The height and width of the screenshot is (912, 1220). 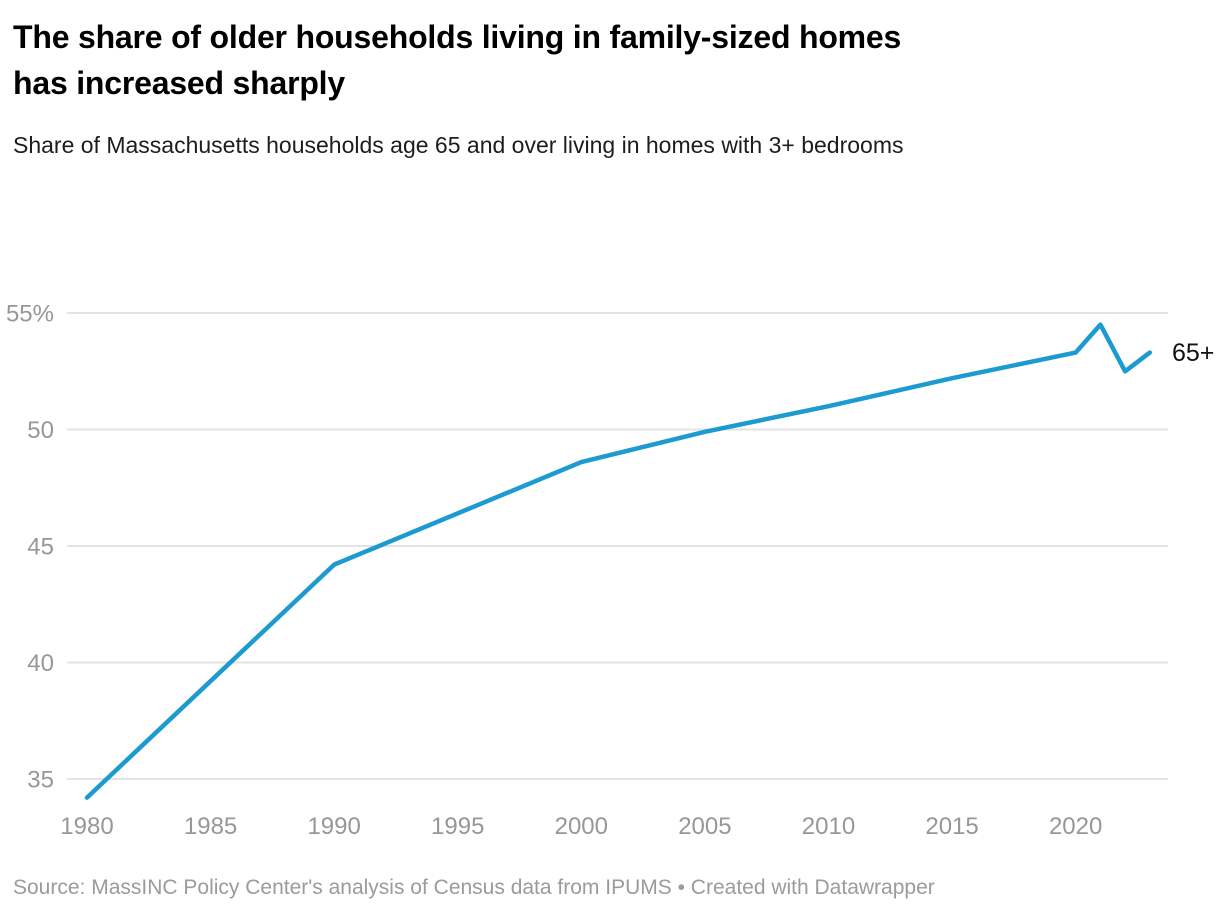 What do you see at coordinates (179, 83) in the screenshot?
I see `chart-title-line-2: has increased sharply` at bounding box center [179, 83].